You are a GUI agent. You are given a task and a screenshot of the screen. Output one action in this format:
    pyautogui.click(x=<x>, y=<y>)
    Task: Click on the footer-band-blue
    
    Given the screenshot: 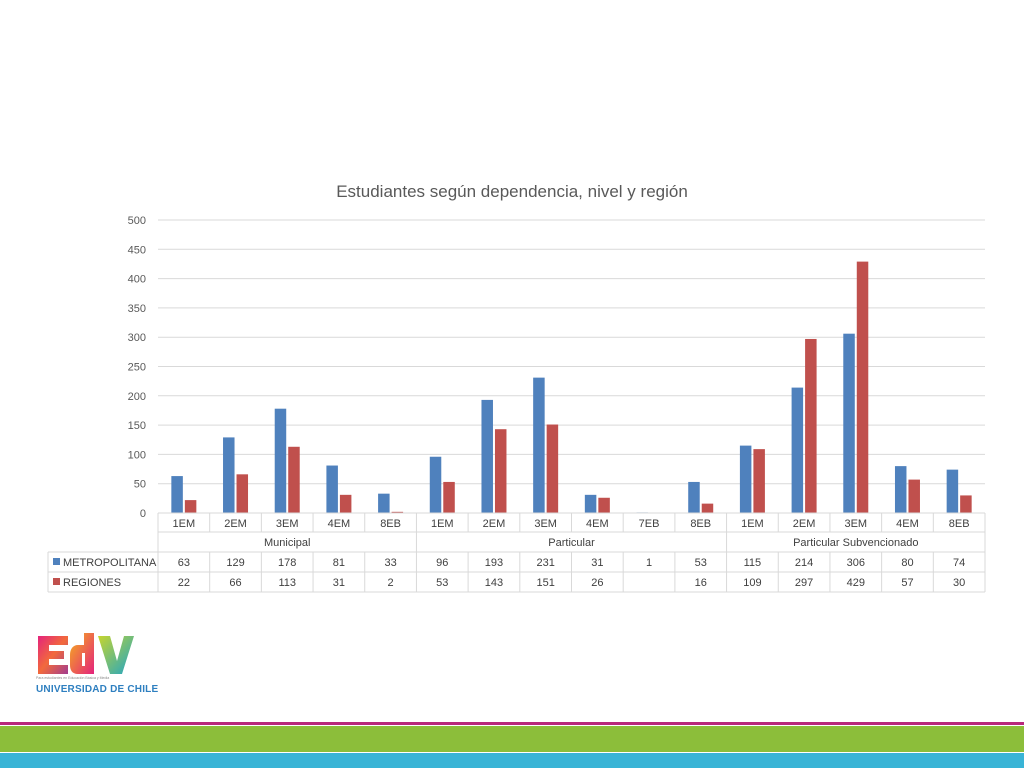 What is the action you would take?
    pyautogui.click(x=512, y=760)
    